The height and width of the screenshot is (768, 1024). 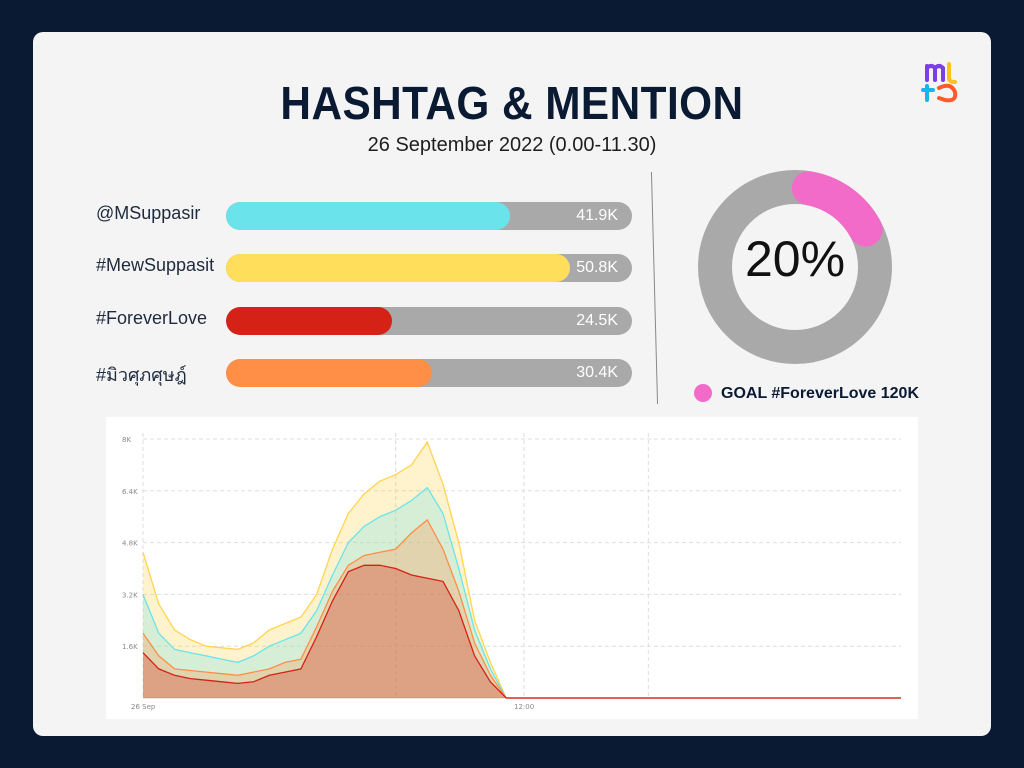 I want to click on y-tick-label: 1.6K, so click(x=130, y=647).